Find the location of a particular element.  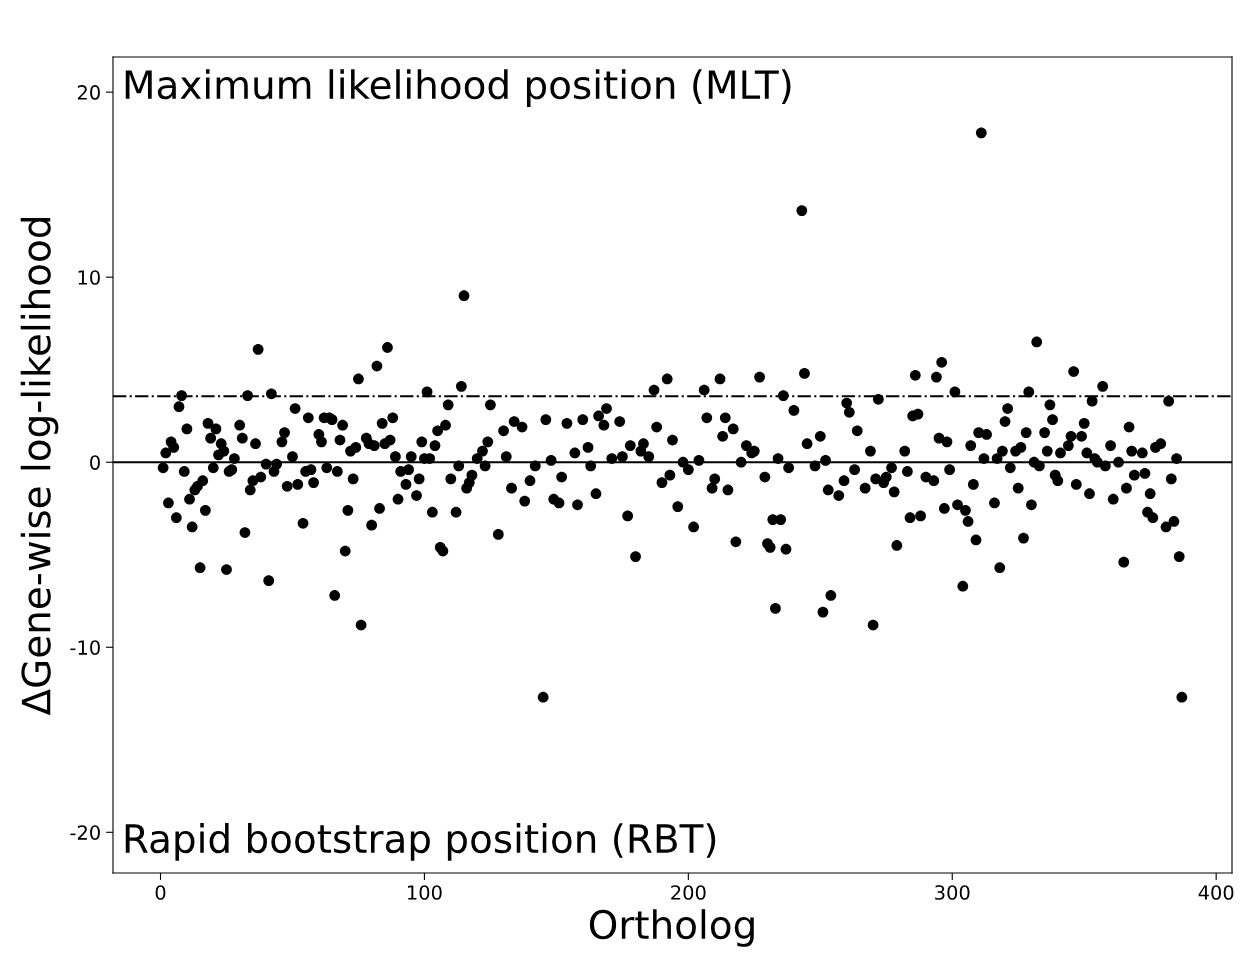

y-tick-label: 10 is located at coordinates (89, 277).